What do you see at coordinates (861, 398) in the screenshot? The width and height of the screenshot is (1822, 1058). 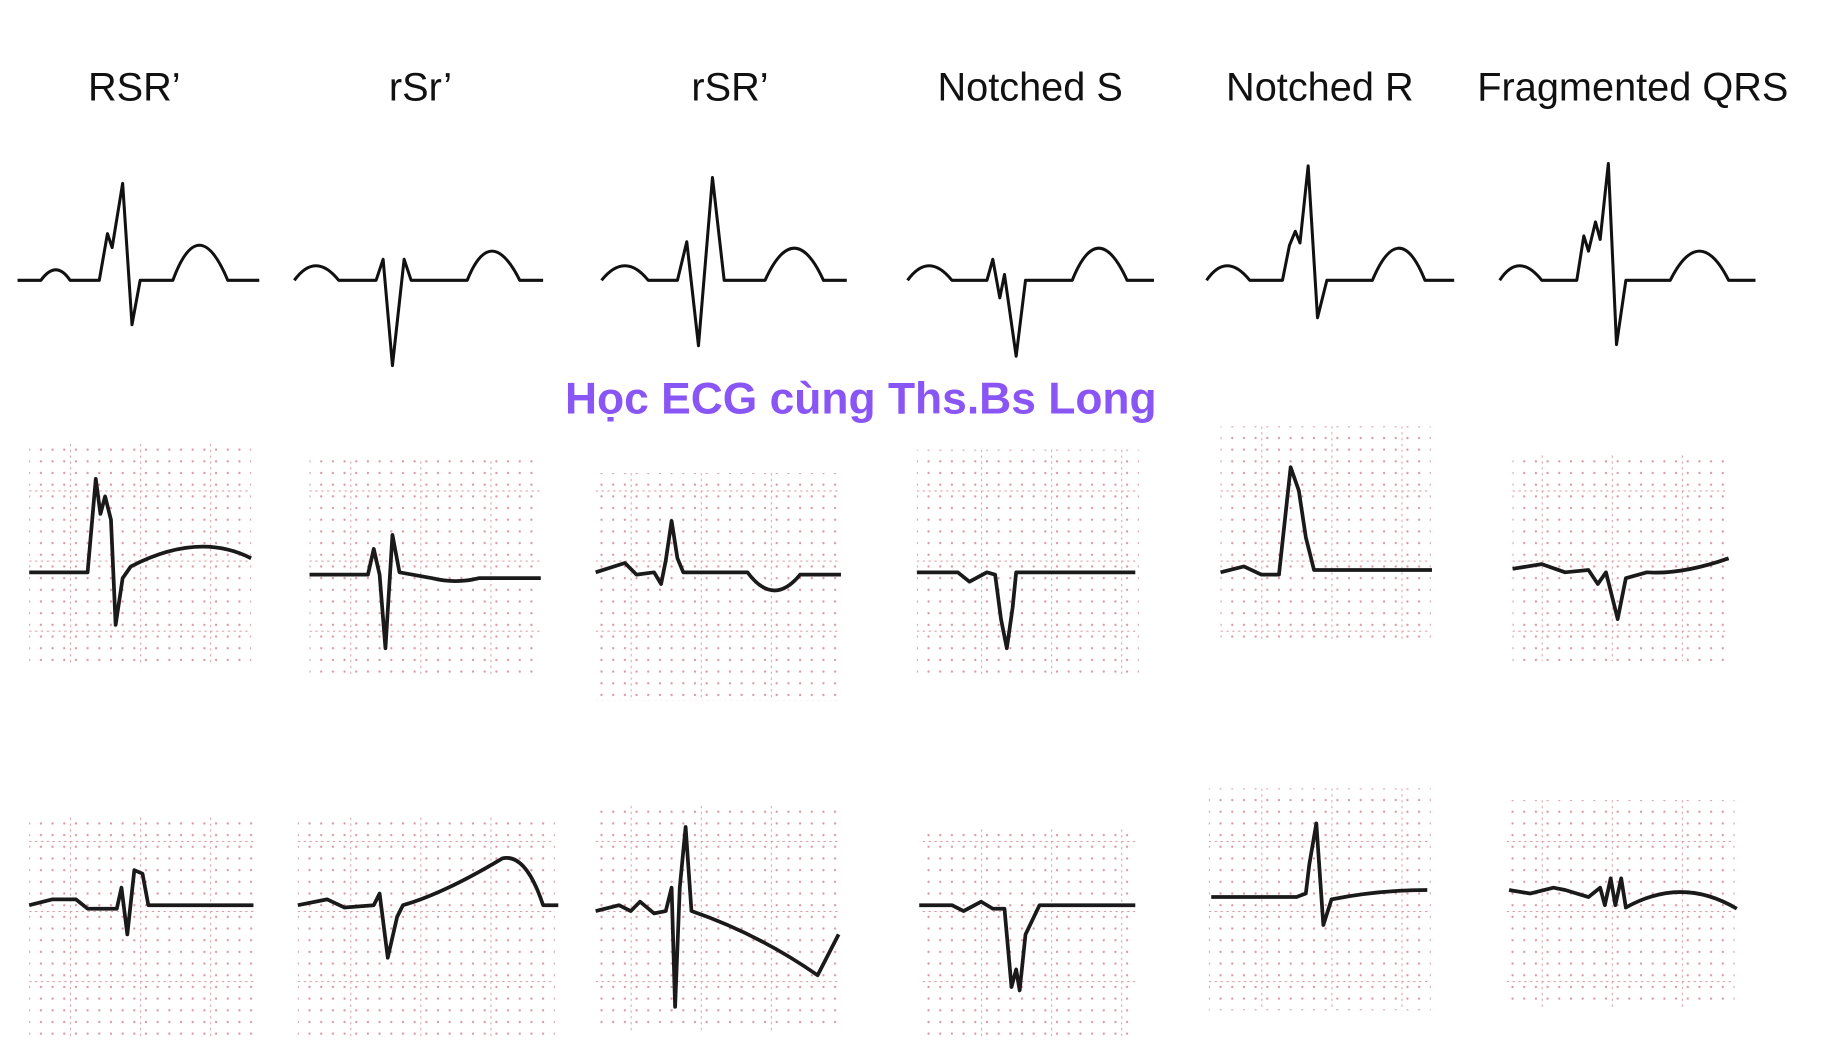 I see `watermark: Học ECG cùng Ths.Bs Long` at bounding box center [861, 398].